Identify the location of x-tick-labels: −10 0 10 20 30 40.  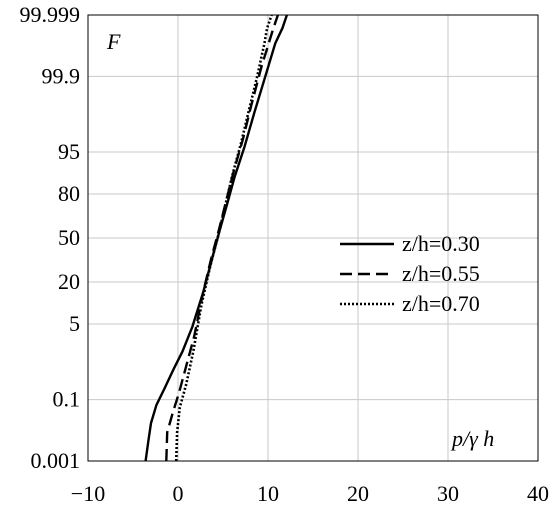
(310, 493).